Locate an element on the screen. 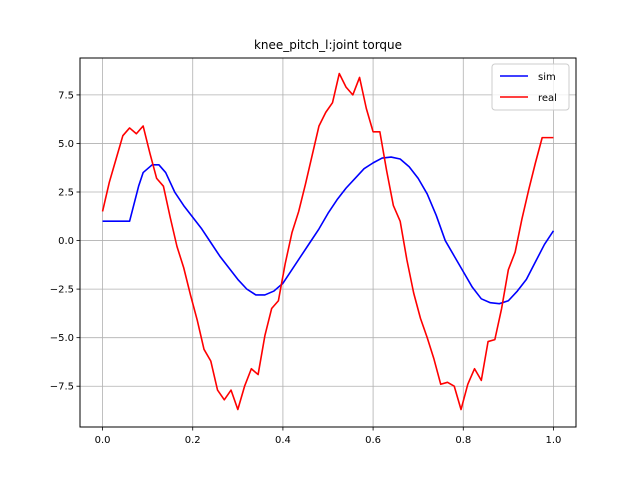 The image size is (640, 480). y-tick-label: 0.0 is located at coordinates (66, 241).